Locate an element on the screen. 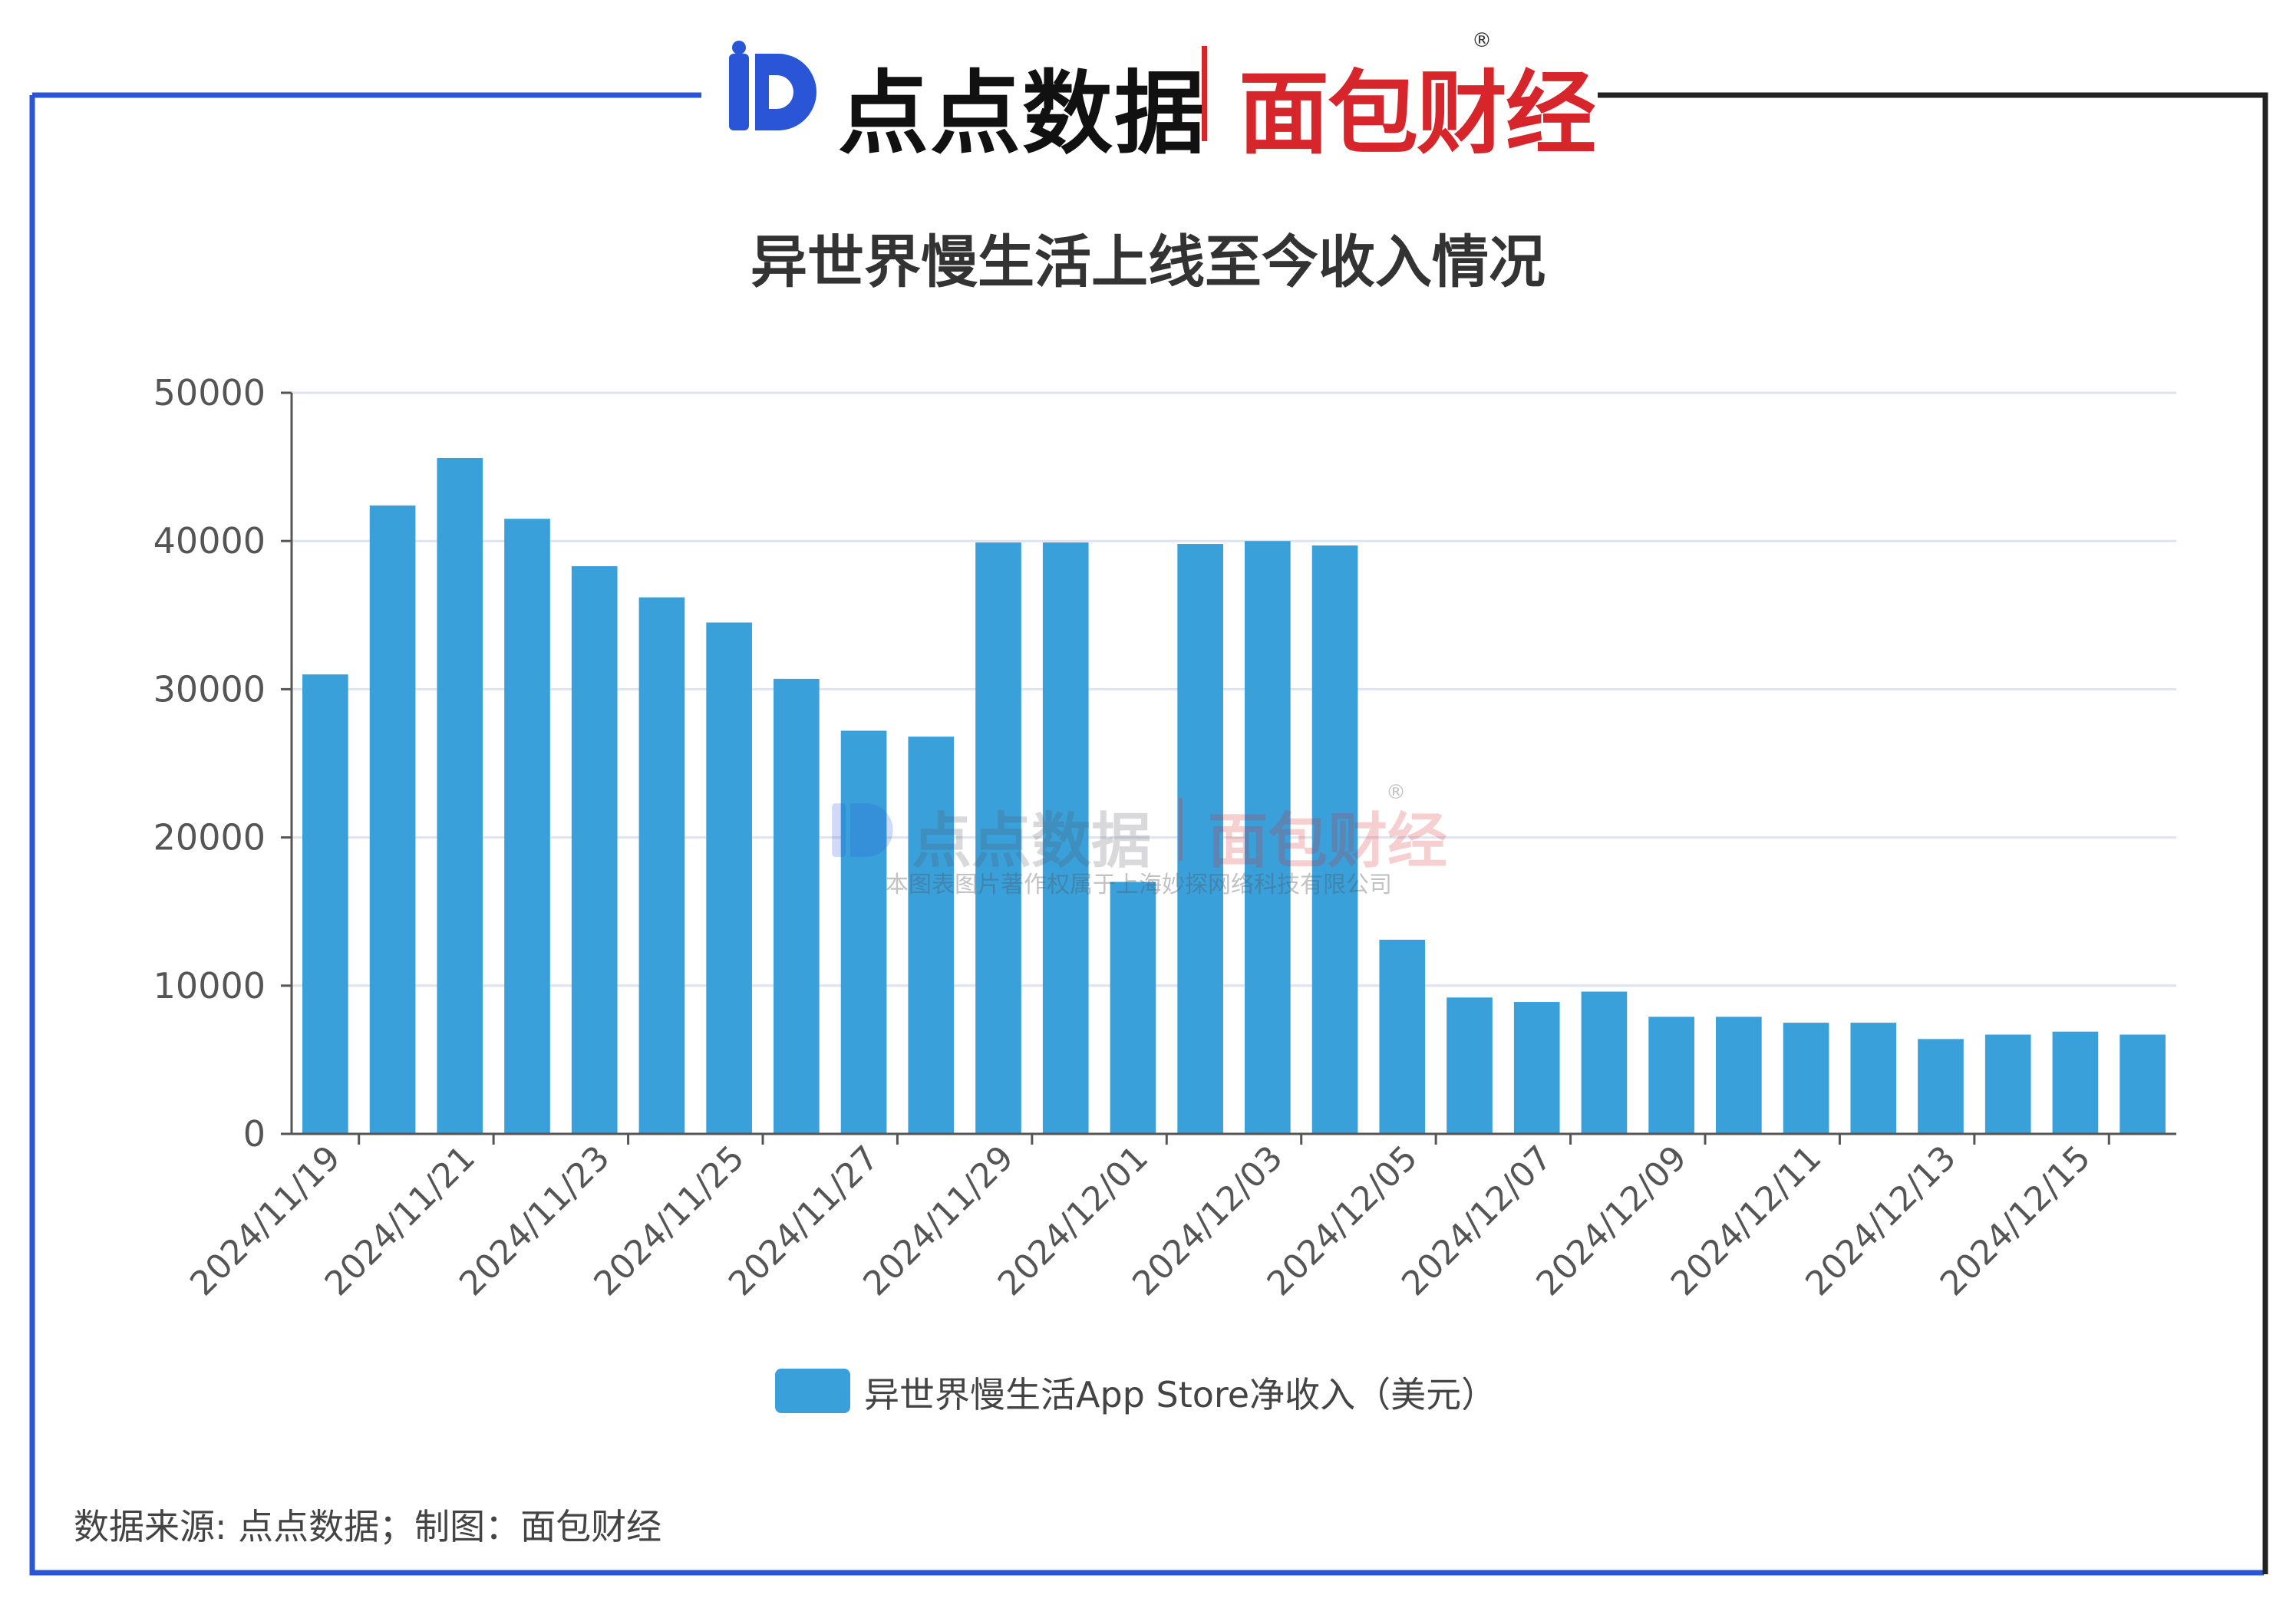 This screenshot has width=2296, height=1608. brand-left: 点点数据 is located at coordinates (1022, 113).